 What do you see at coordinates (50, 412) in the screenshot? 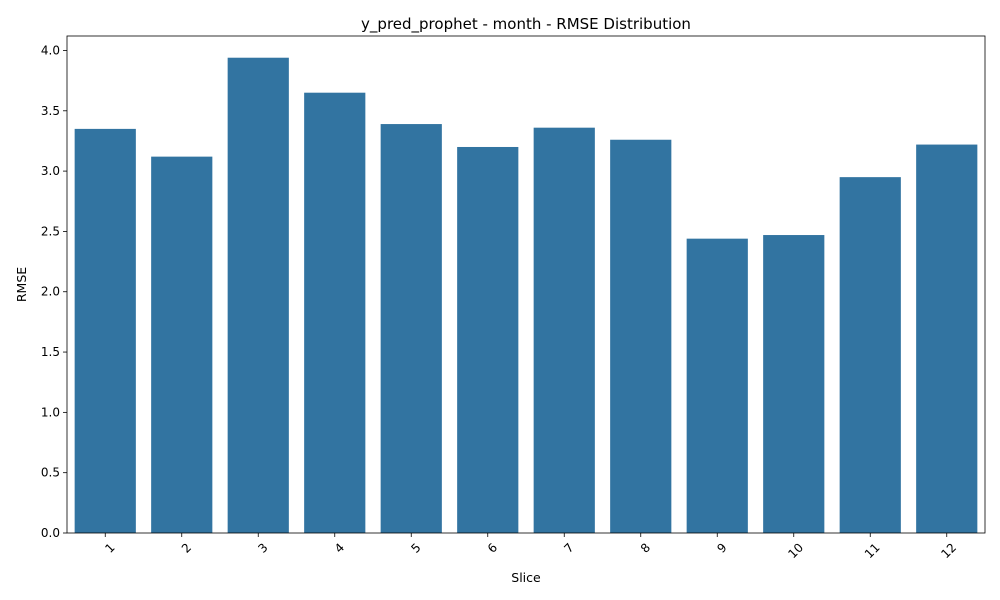
I see `y-tick-label: 1.0` at bounding box center [50, 412].